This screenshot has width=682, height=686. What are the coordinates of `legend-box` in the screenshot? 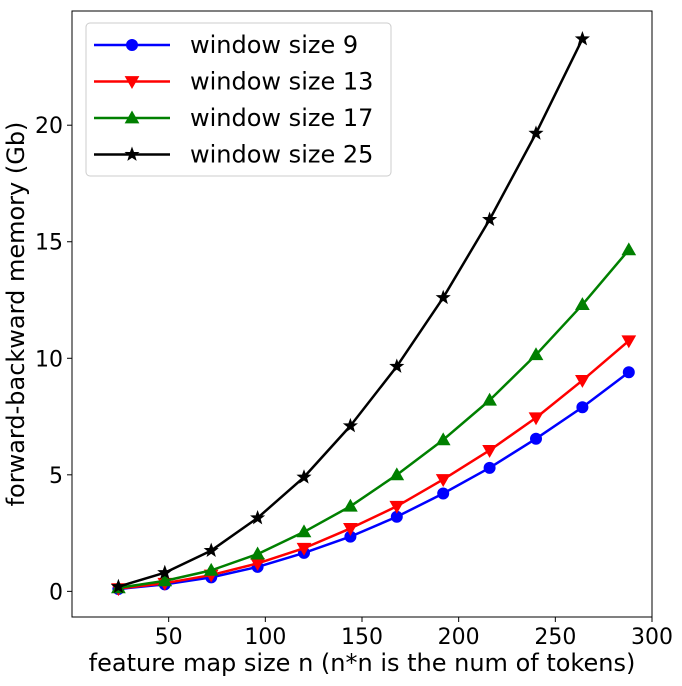 It's located at (238, 99).